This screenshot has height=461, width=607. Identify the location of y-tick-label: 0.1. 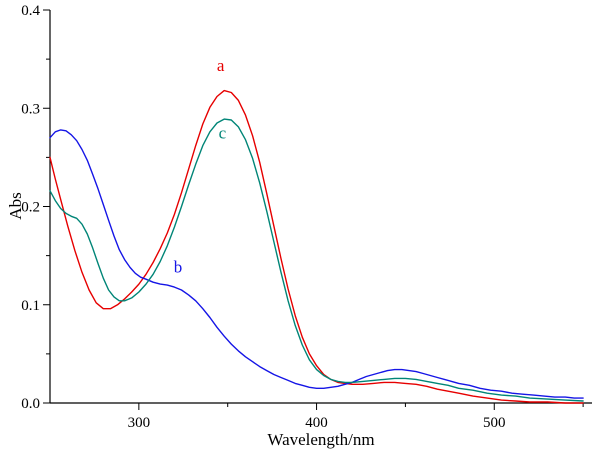
(30, 306).